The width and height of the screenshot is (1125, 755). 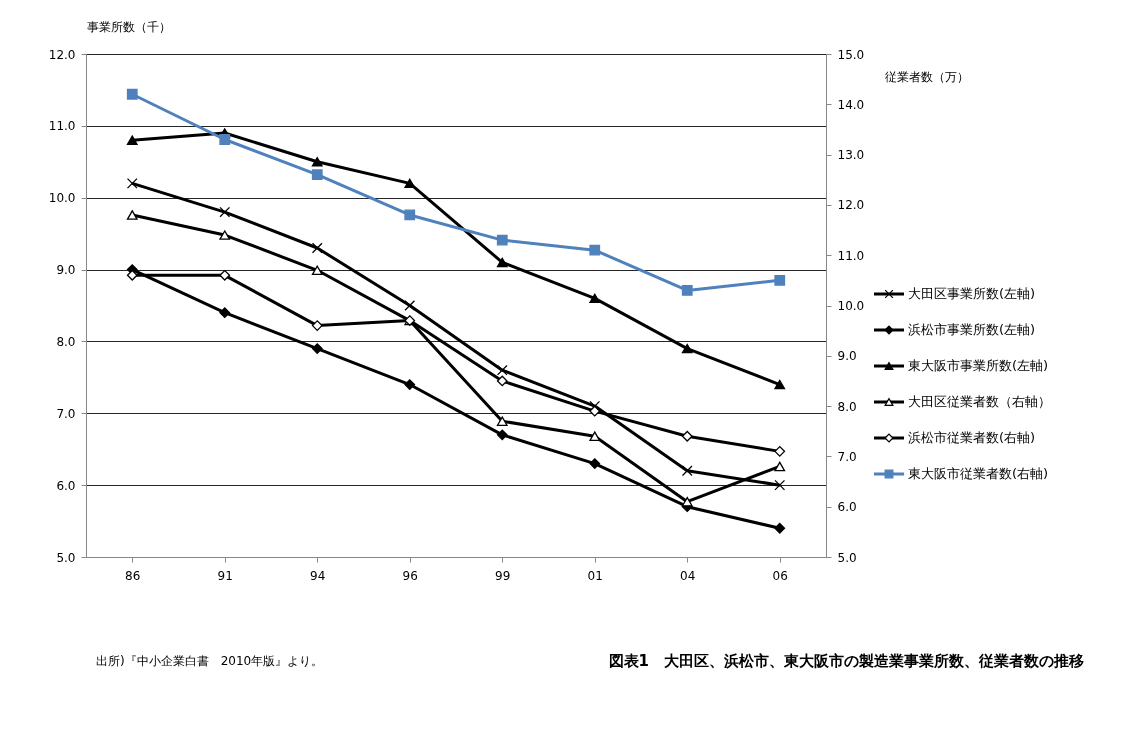 I want to click on y-tick-label: 7.0, so click(x=66, y=413).